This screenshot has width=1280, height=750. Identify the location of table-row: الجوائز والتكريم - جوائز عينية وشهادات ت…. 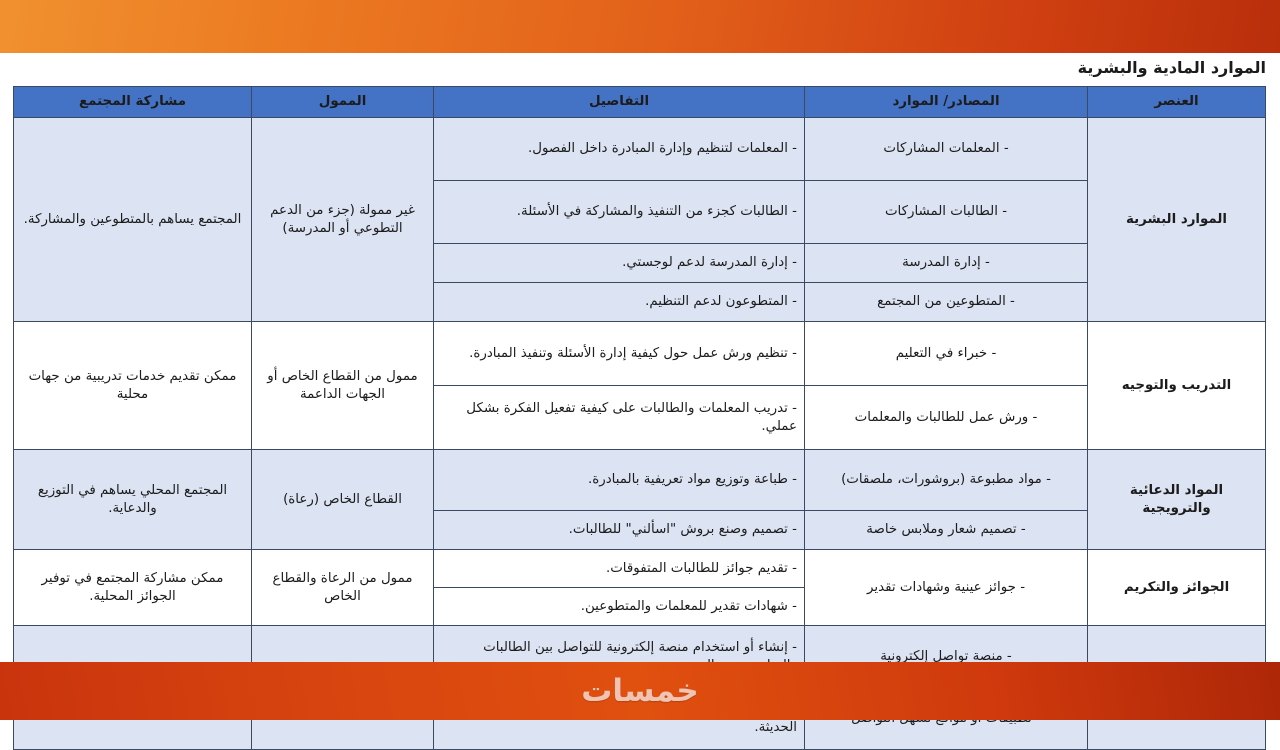
(639, 587).